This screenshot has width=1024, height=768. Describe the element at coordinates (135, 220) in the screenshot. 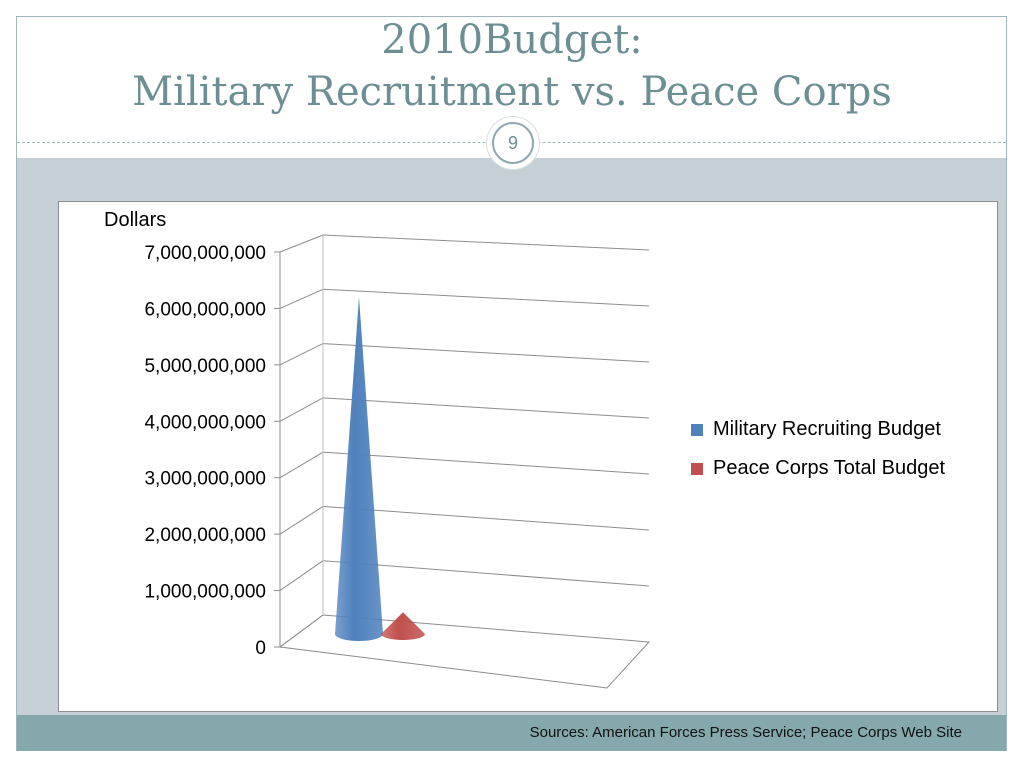

I see `y-axis-label: Dollars` at that location.